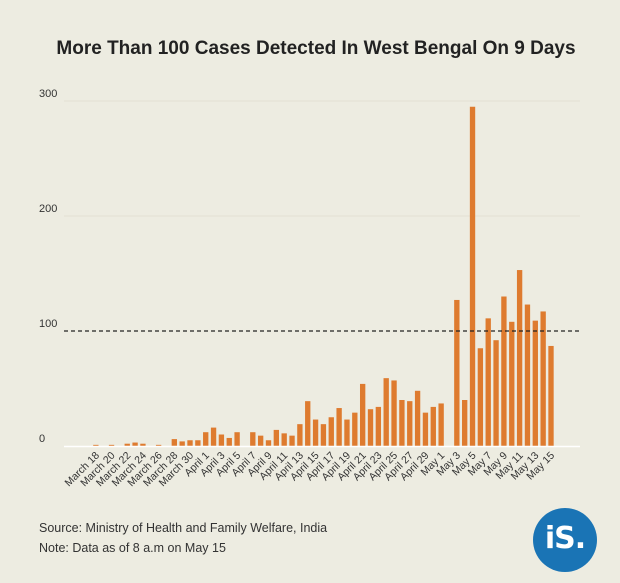  Describe the element at coordinates (48, 324) in the screenshot. I see `y-tick-label: 100` at that location.